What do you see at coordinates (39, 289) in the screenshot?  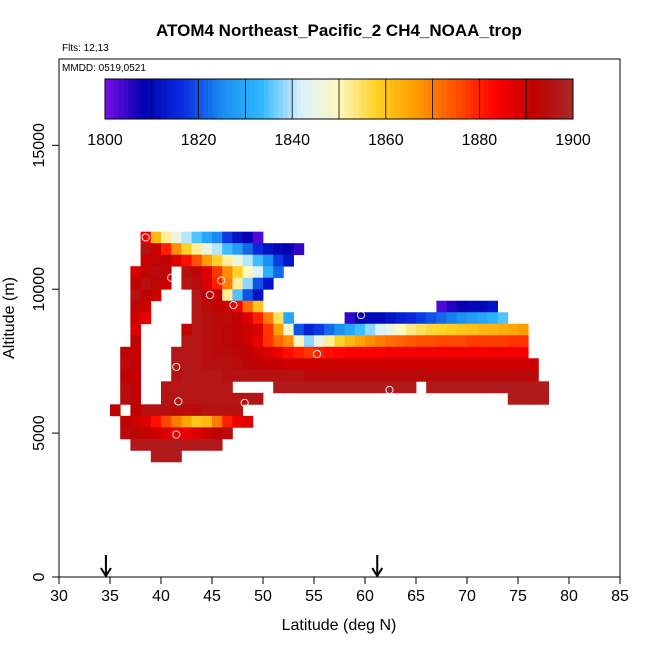 I see `y-tick-label: 10000` at bounding box center [39, 289].